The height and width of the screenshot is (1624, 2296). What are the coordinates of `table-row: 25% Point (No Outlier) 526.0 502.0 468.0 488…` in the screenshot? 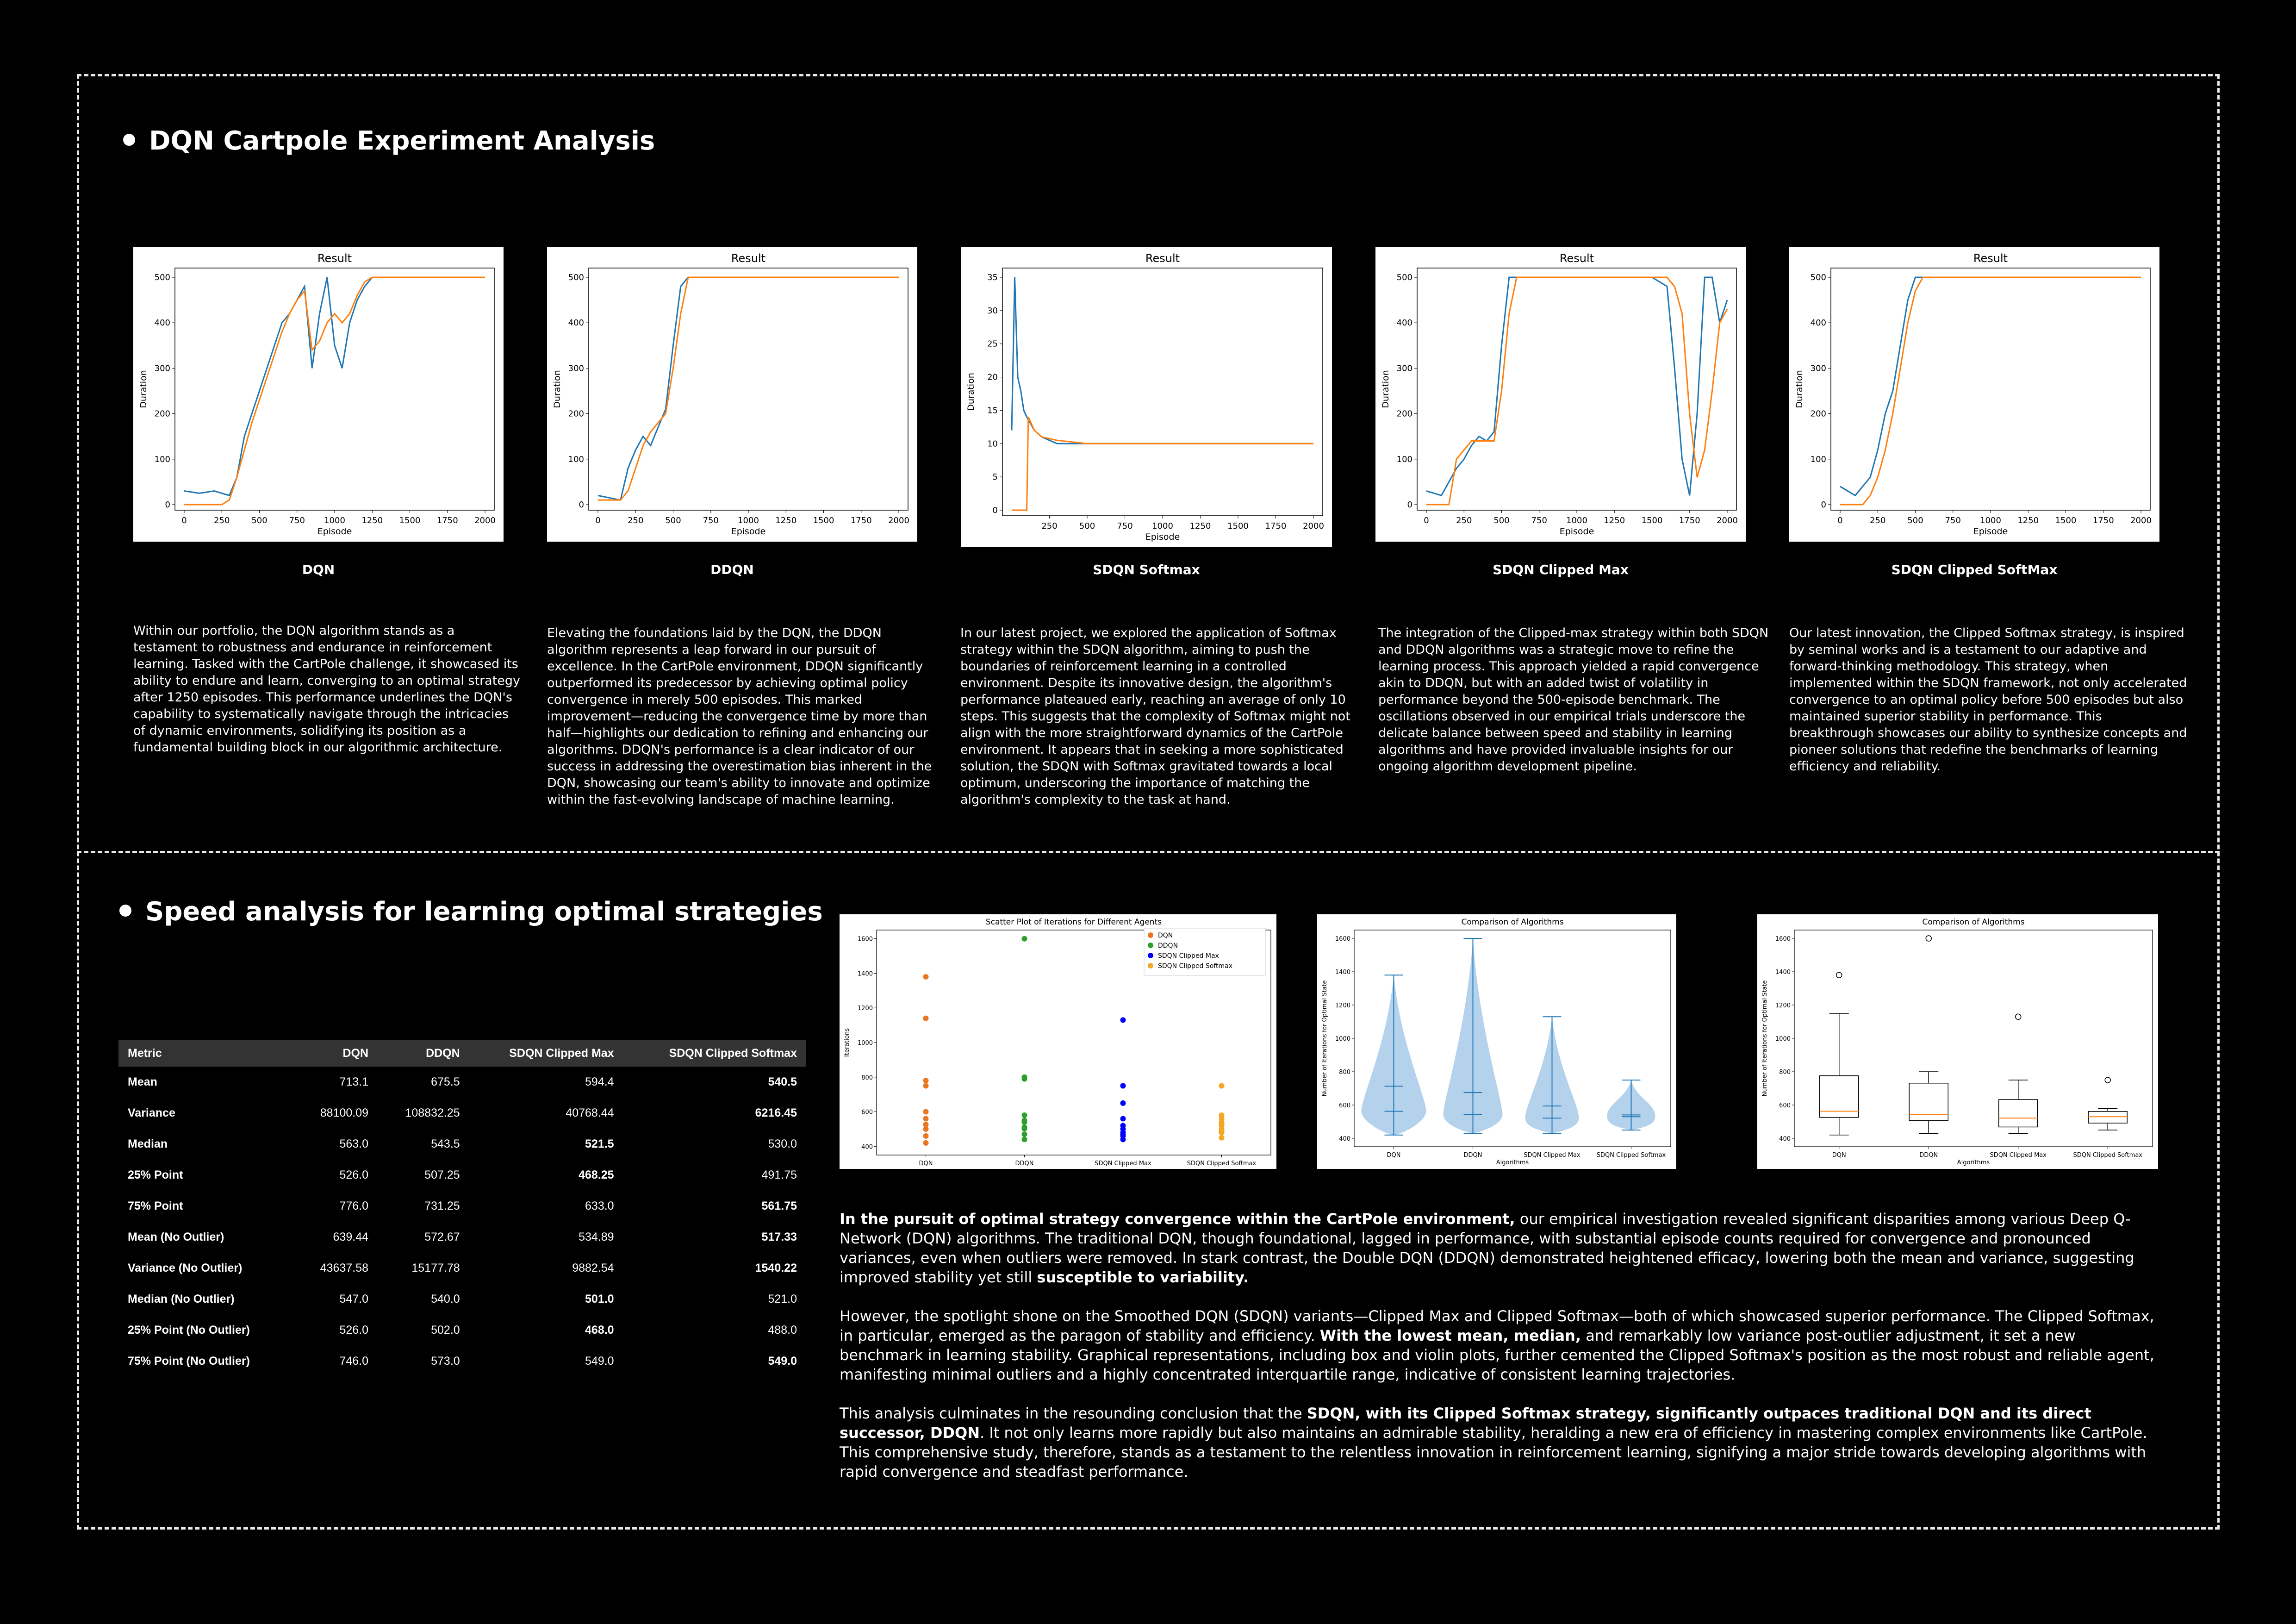 It's located at (462, 1330).